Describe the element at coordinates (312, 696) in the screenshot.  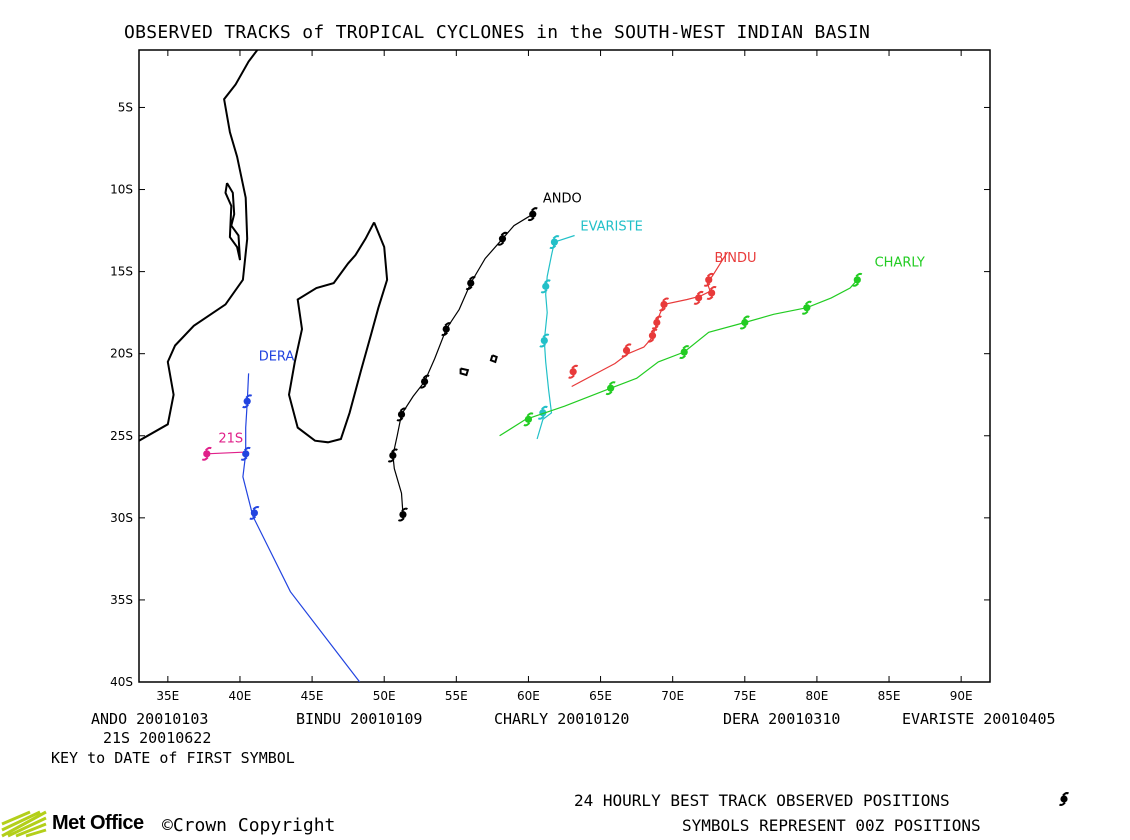
I see `x-tick-label: 45E` at that location.